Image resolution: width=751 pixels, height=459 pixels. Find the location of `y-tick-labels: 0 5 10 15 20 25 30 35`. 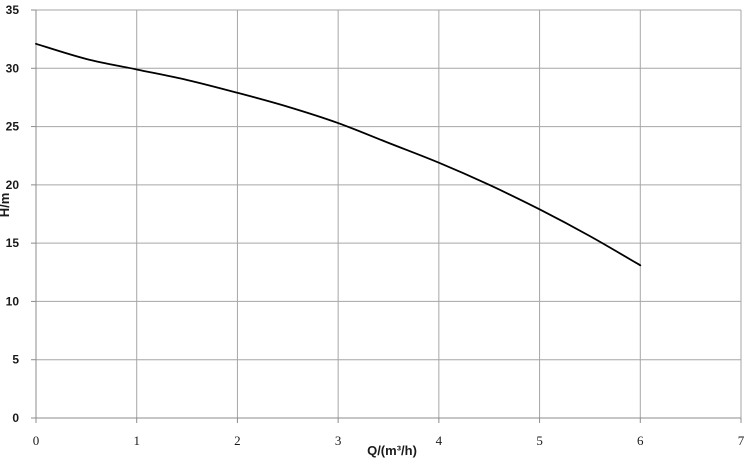

y-tick-labels: 0 5 10 15 20 25 30 35 is located at coordinates (13, 214).